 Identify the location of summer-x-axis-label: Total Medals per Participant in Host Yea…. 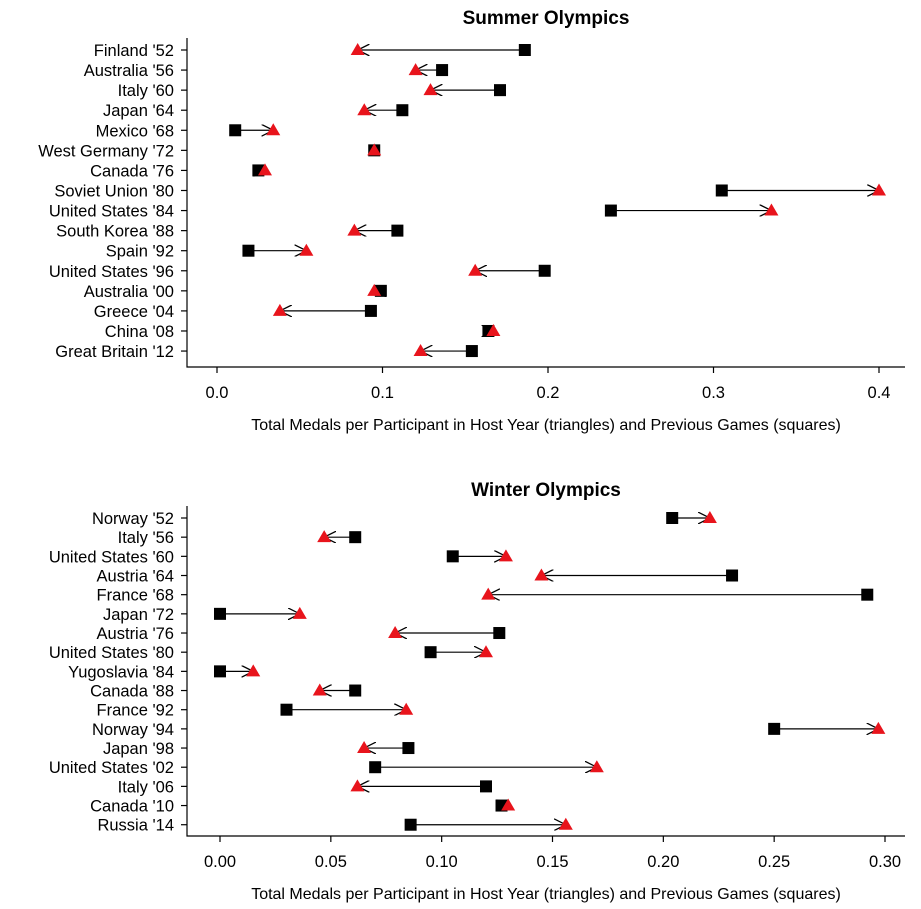
(546, 425).